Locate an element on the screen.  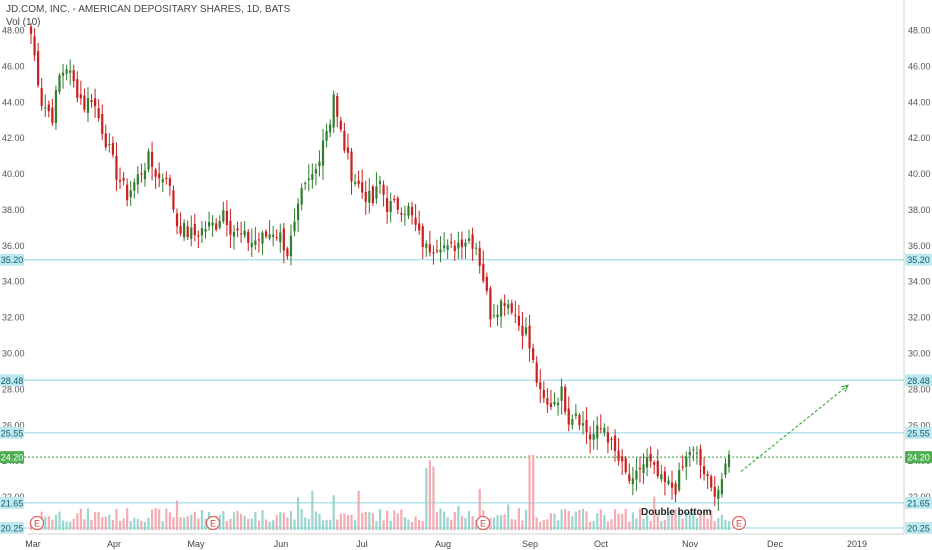
level-label-left-2: 25.55 is located at coordinates (12, 433).